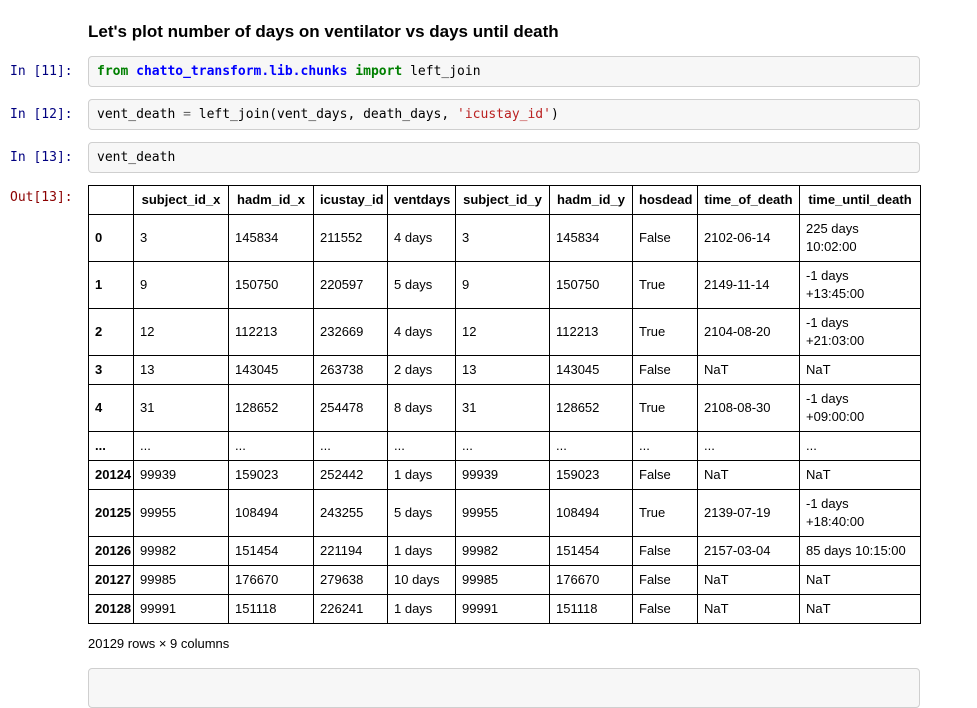 Image resolution: width=977 pixels, height=708 pixels. Describe the element at coordinates (421, 551) in the screenshot. I see `table-cell: 1 days` at that location.